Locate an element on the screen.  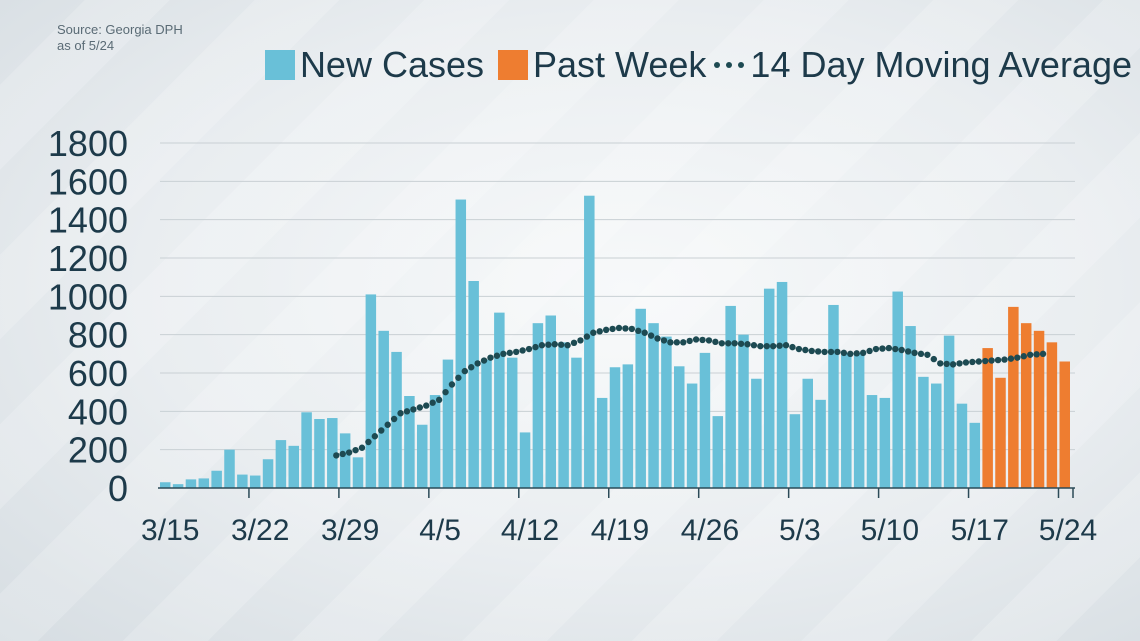
legend-swatch-past-week is located at coordinates (513, 65).